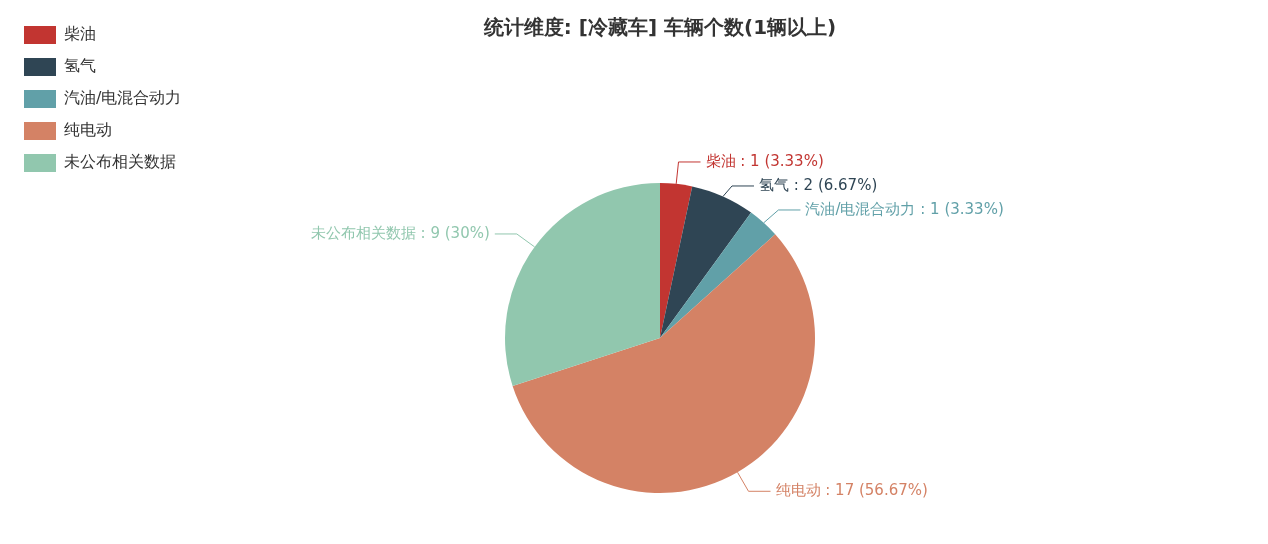 The width and height of the screenshot is (1268, 544). Describe the element at coordinates (904, 208) in the screenshot. I see `data-label: 汽油/电混合动力 : 1 (3.33%)` at that location.